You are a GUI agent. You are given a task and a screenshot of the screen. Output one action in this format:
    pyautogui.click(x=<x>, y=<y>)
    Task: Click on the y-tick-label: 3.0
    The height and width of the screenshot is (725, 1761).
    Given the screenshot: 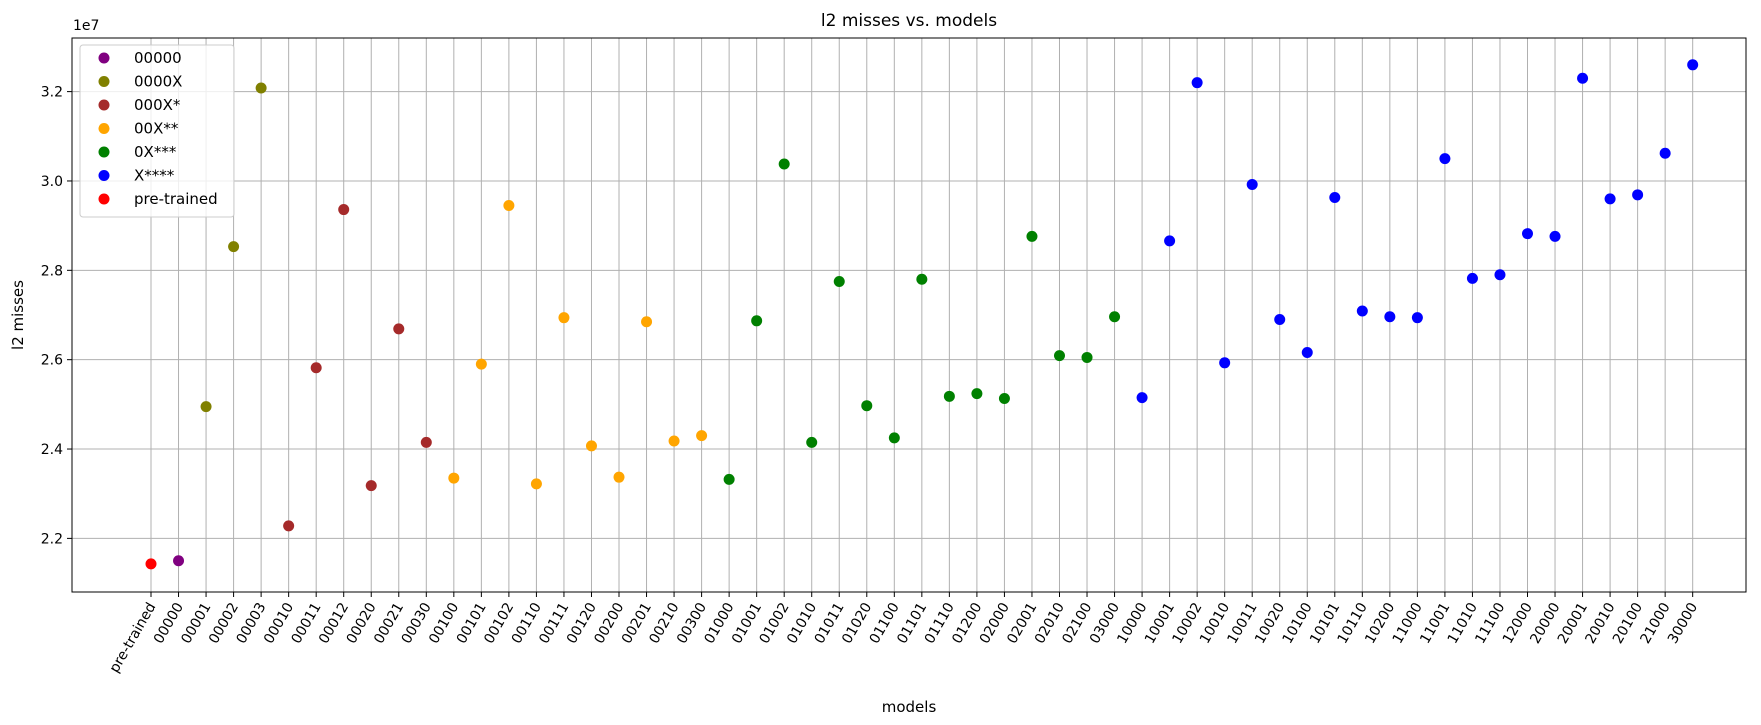 What is the action you would take?
    pyautogui.click(x=52, y=182)
    